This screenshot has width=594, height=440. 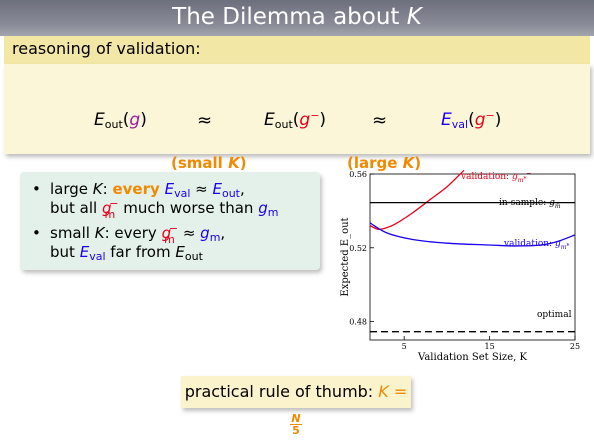 I want to click on bullet2-line2: but Eval far from Eout, so click(x=126, y=253).